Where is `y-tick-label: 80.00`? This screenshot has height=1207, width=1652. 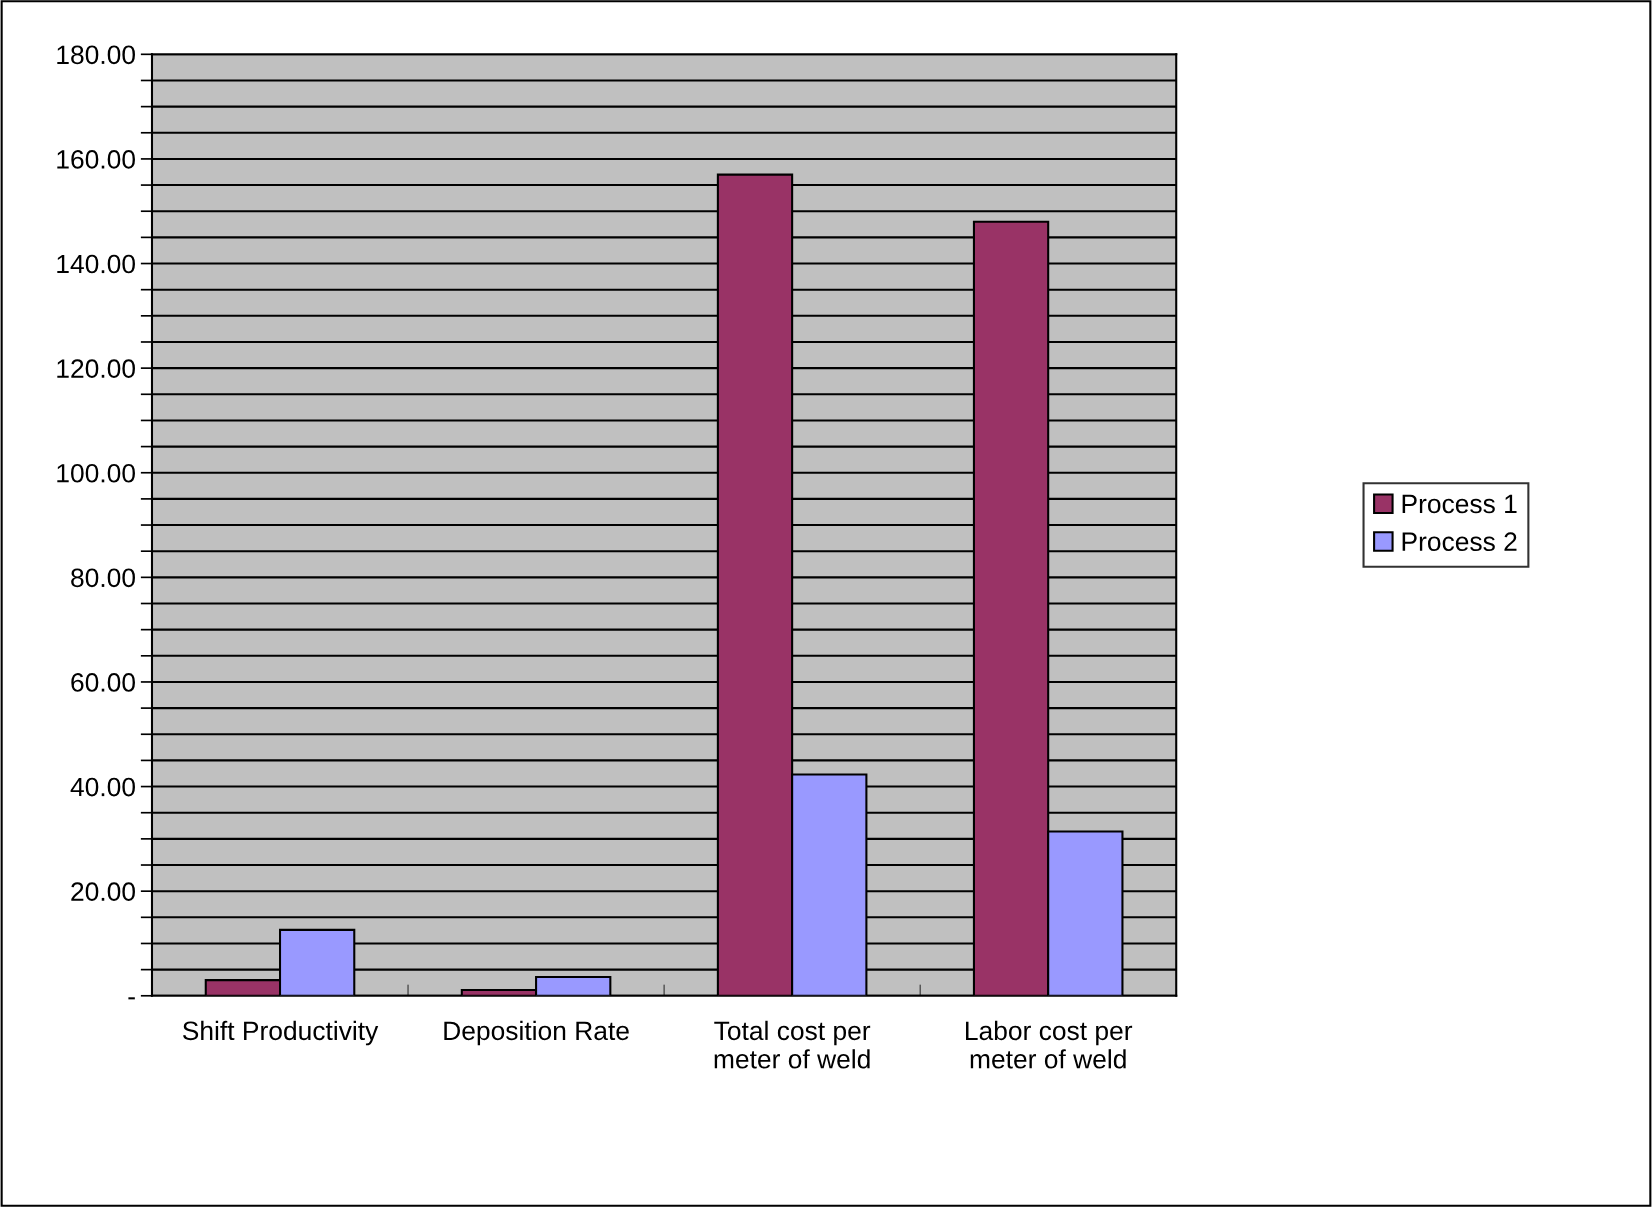
y-tick-label: 80.00 is located at coordinates (103, 578).